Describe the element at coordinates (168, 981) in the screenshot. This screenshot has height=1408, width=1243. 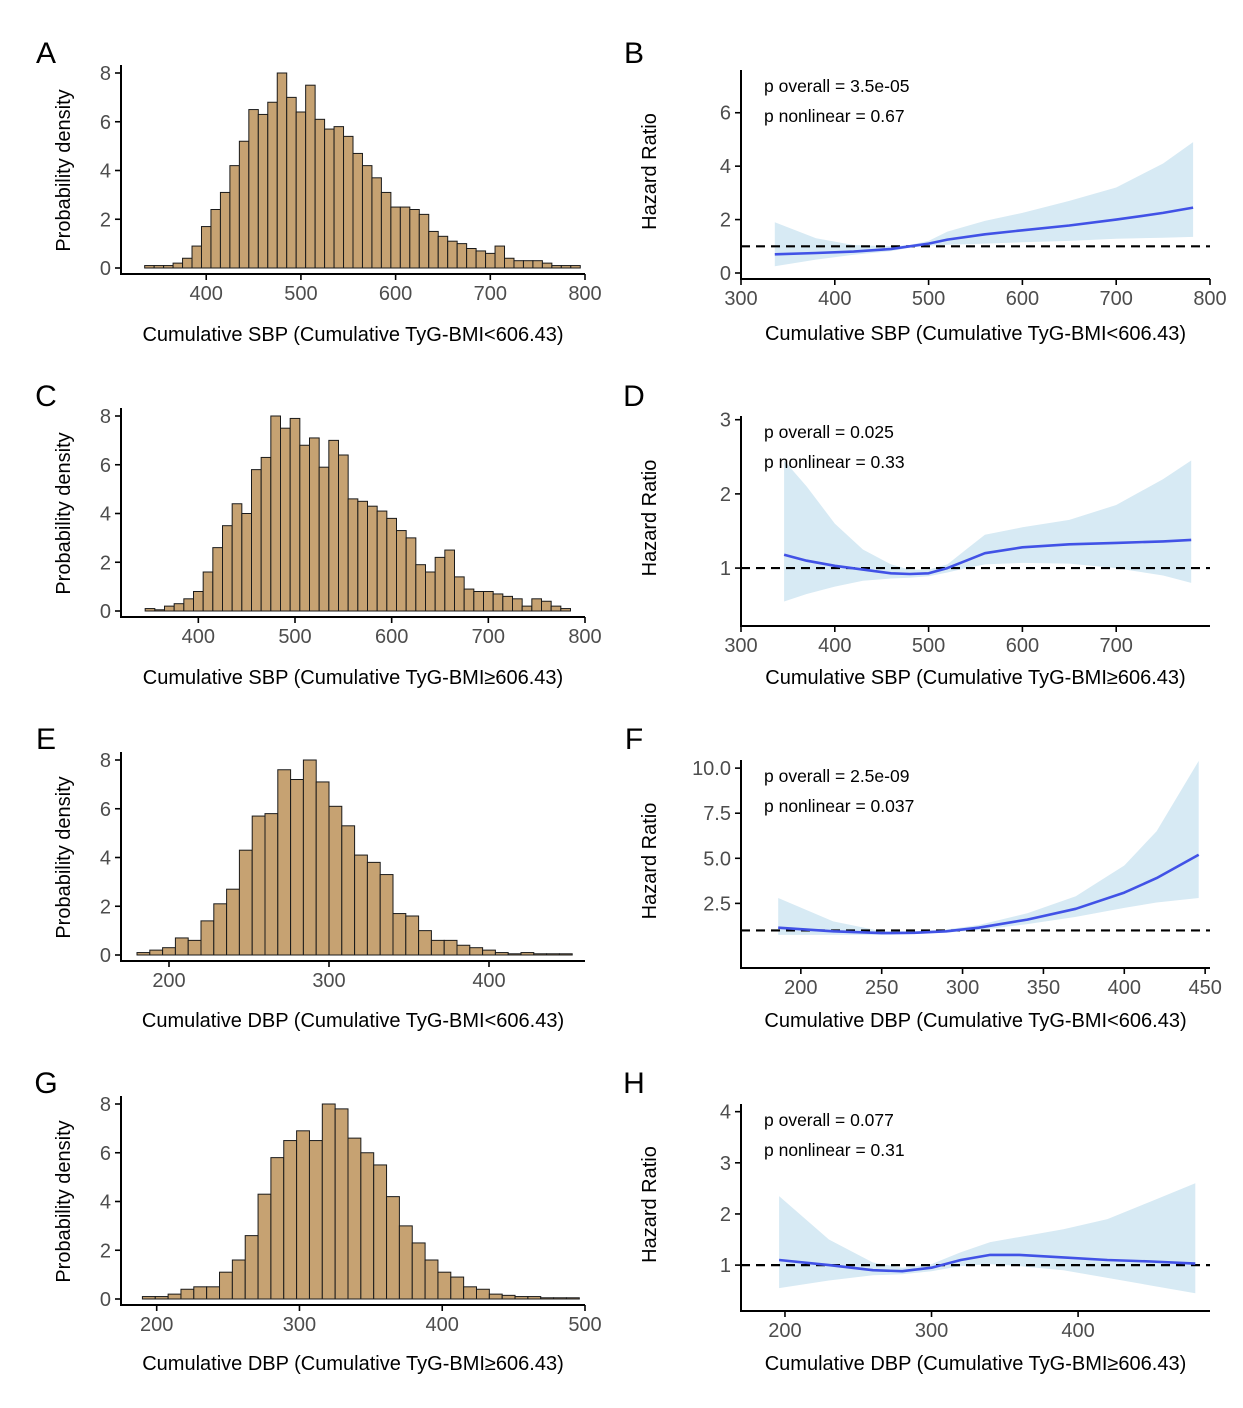
I see `x-tick-label: 200` at that location.